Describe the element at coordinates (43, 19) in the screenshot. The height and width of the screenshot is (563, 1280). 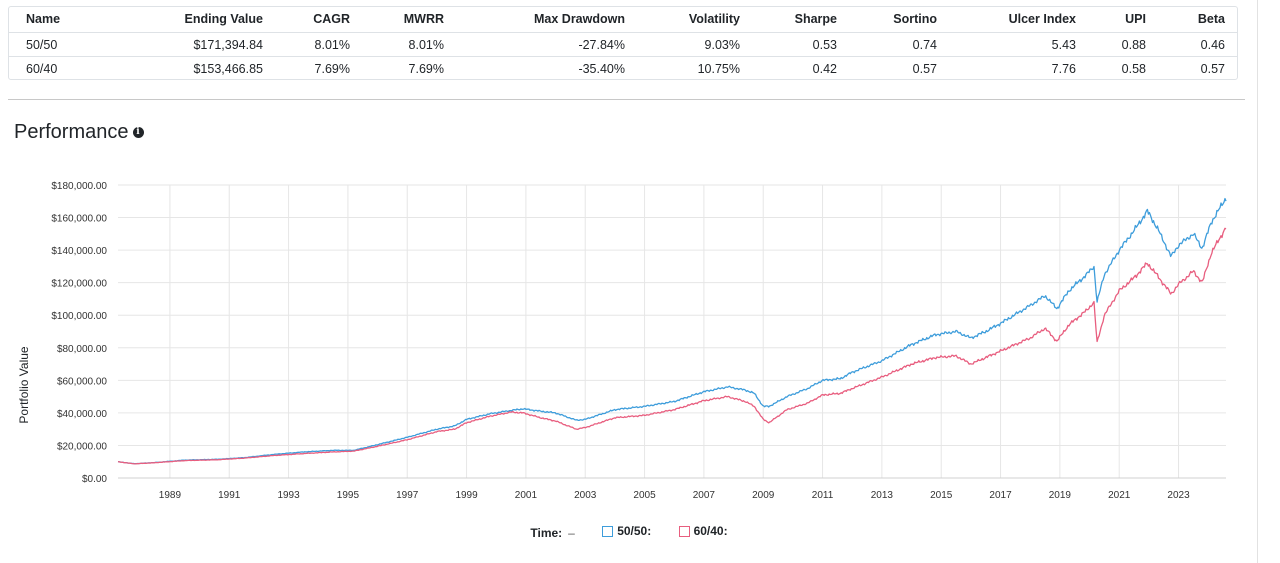
I see `col-header: Name` at that location.